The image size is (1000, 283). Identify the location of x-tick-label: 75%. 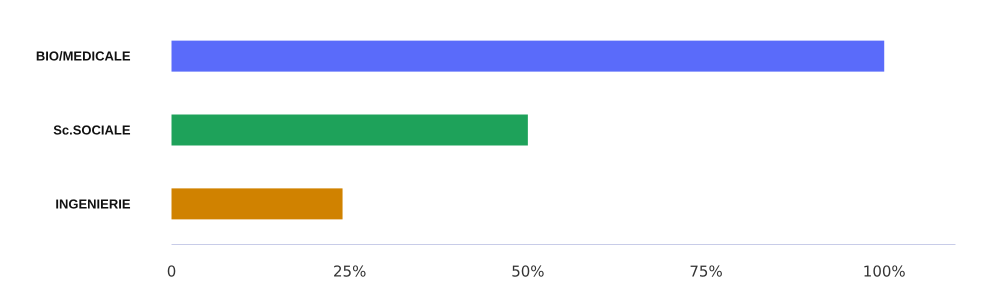
(706, 271).